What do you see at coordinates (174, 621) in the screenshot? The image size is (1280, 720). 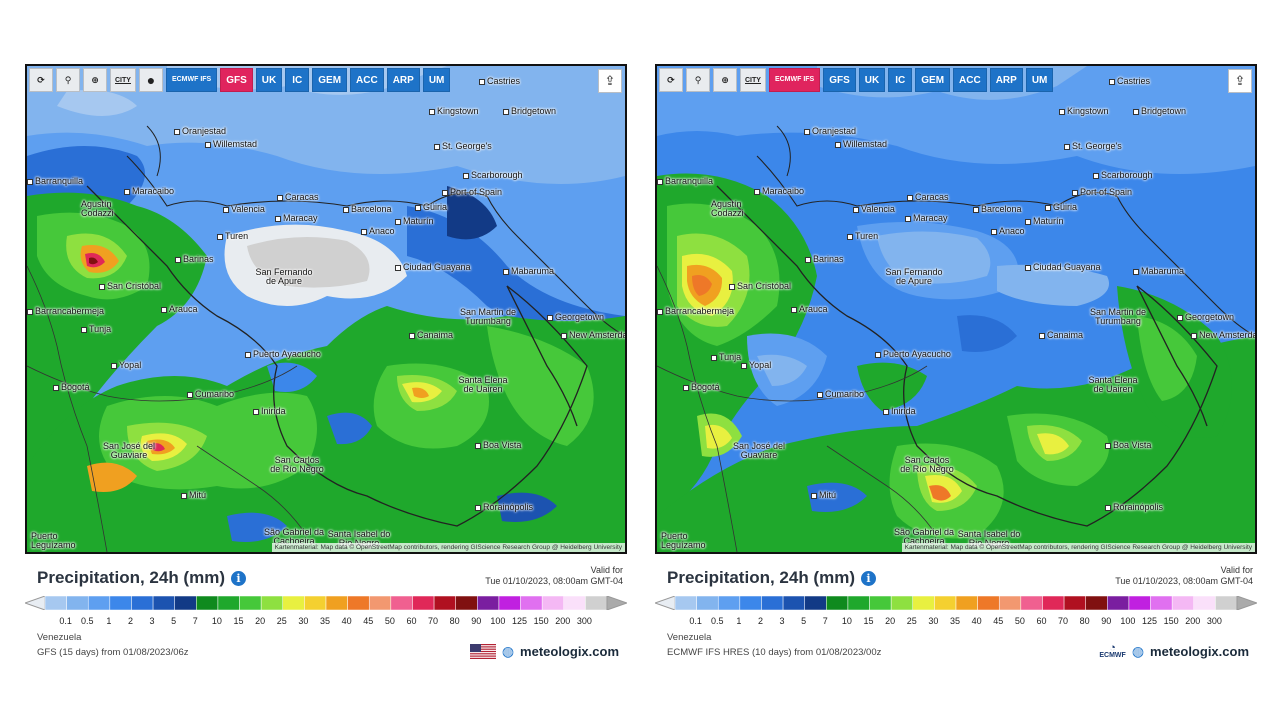 I see `scale-tick-label: 5` at bounding box center [174, 621].